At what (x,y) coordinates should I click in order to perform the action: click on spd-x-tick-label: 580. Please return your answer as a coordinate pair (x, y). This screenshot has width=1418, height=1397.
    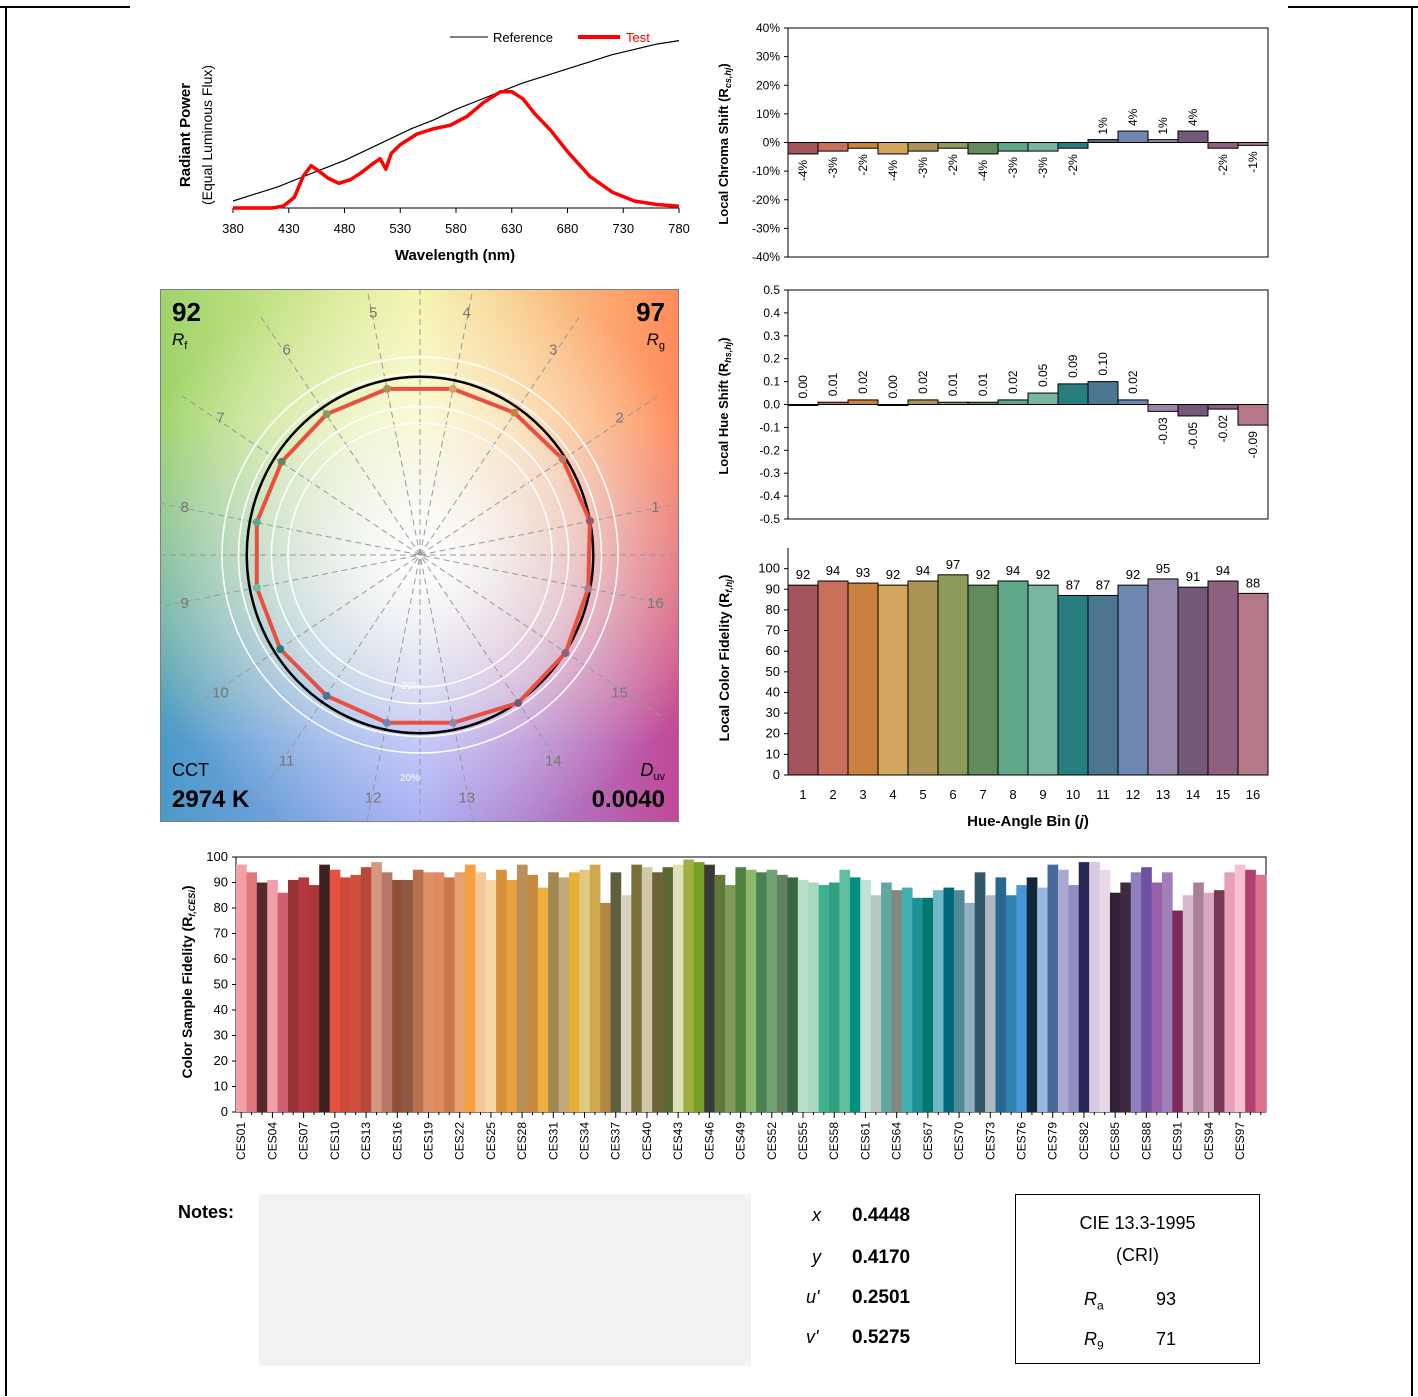
    Looking at the image, I should click on (456, 228).